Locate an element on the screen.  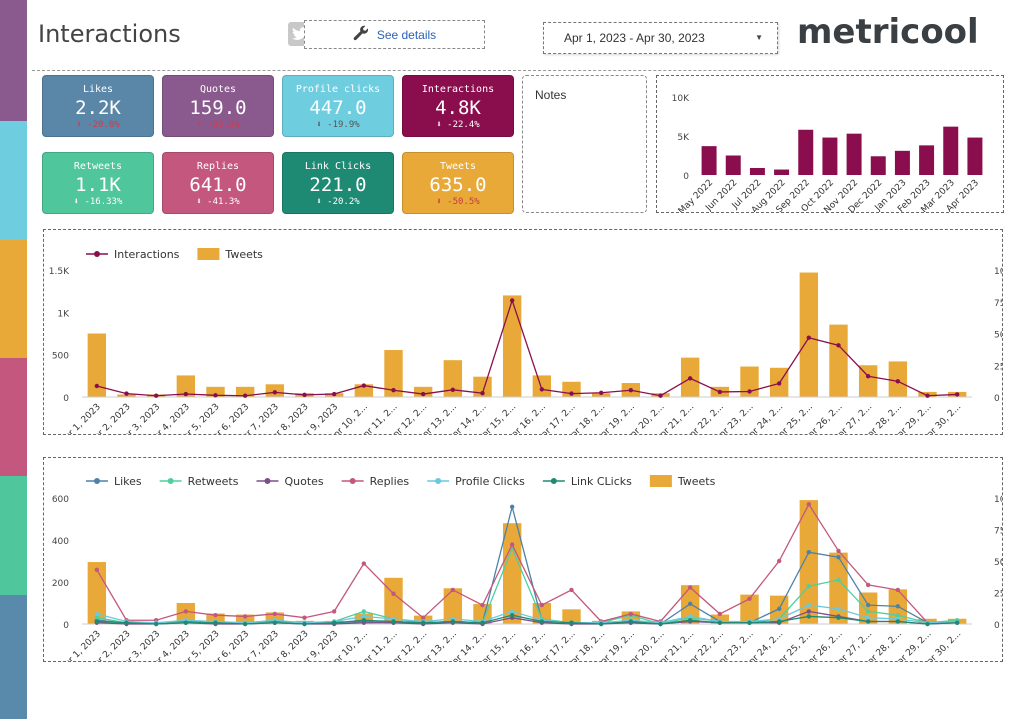
kpi-delta: ⬇ -16.33% is located at coordinates (98, 202).